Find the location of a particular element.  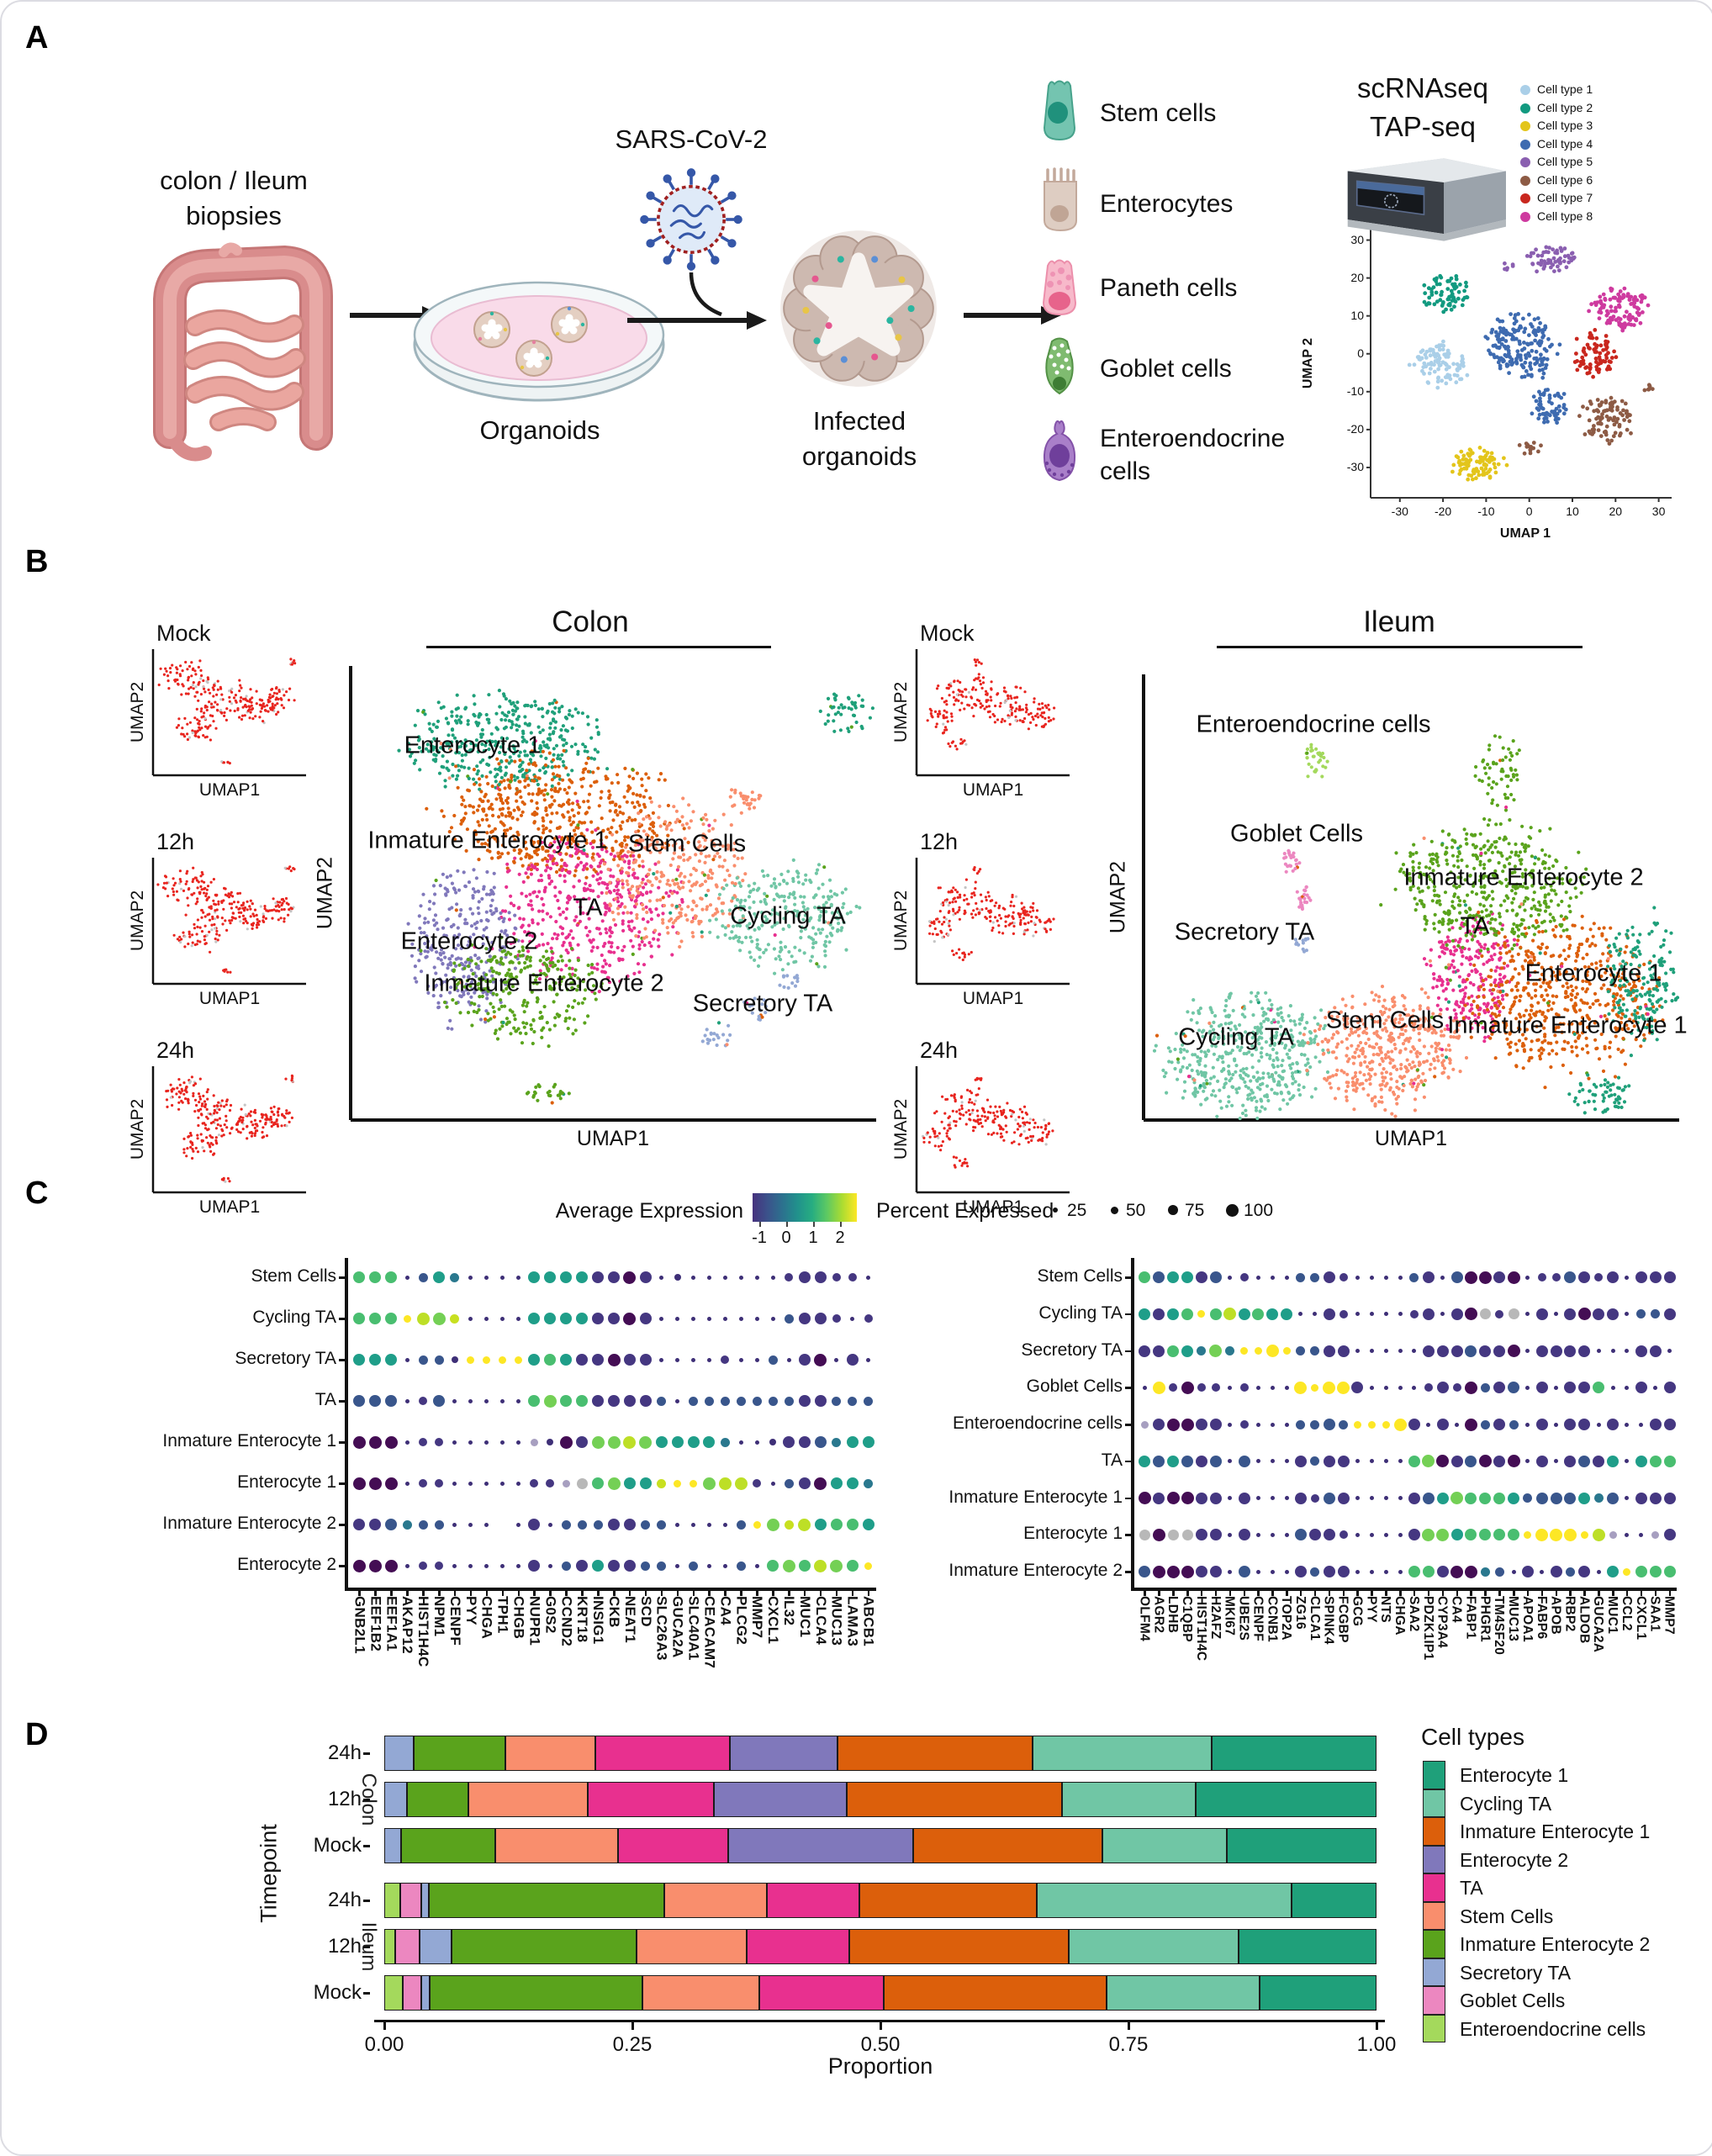

gene-axis-label: NTS is located at coordinates (1384, 1609).